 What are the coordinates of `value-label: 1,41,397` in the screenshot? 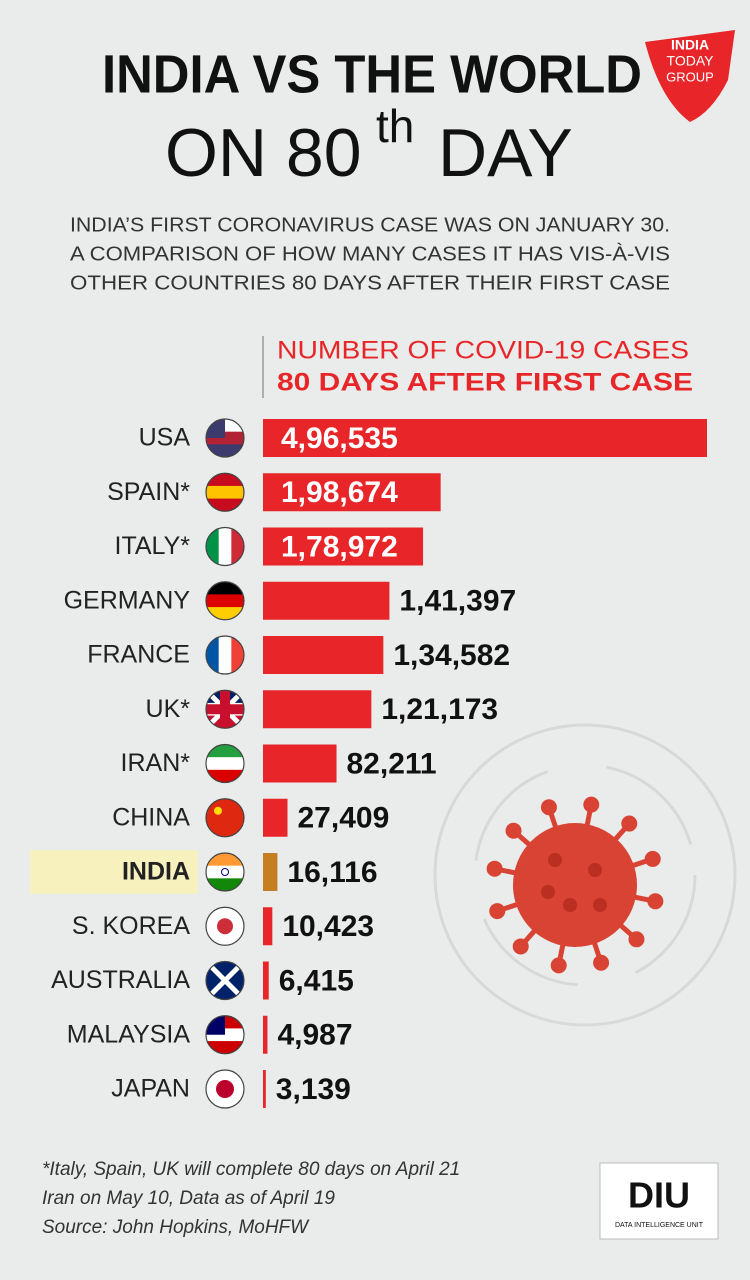 It's located at (457, 601).